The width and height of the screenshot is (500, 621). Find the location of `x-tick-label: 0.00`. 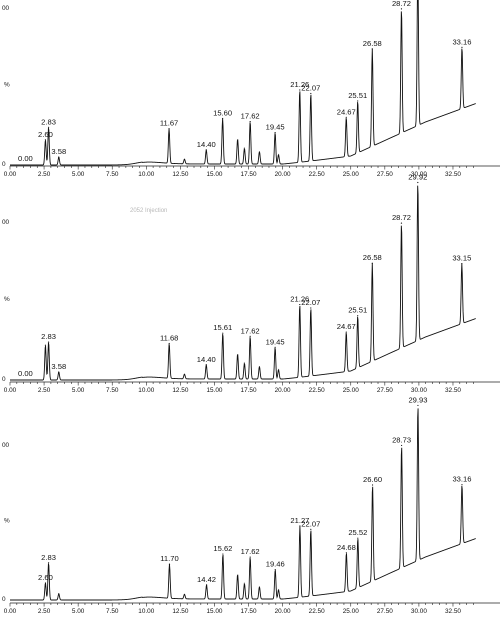

x-tick-label: 0.00 is located at coordinates (10, 174).